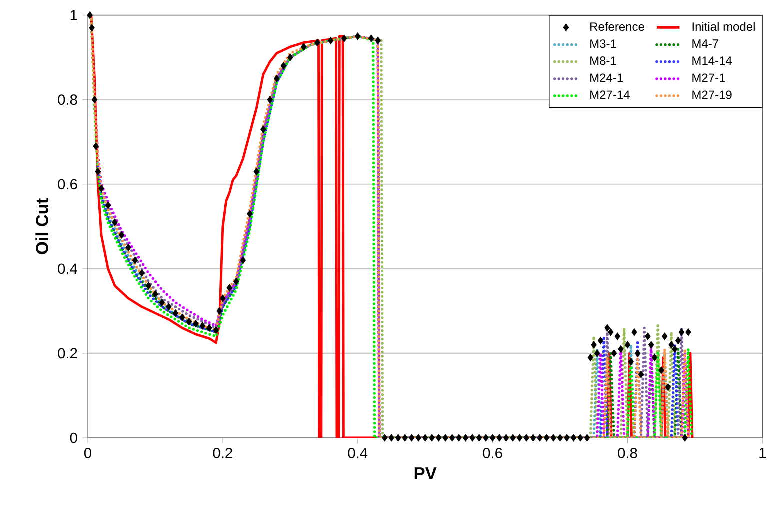  I want to click on x-tick-label: 0.6, so click(492, 453).